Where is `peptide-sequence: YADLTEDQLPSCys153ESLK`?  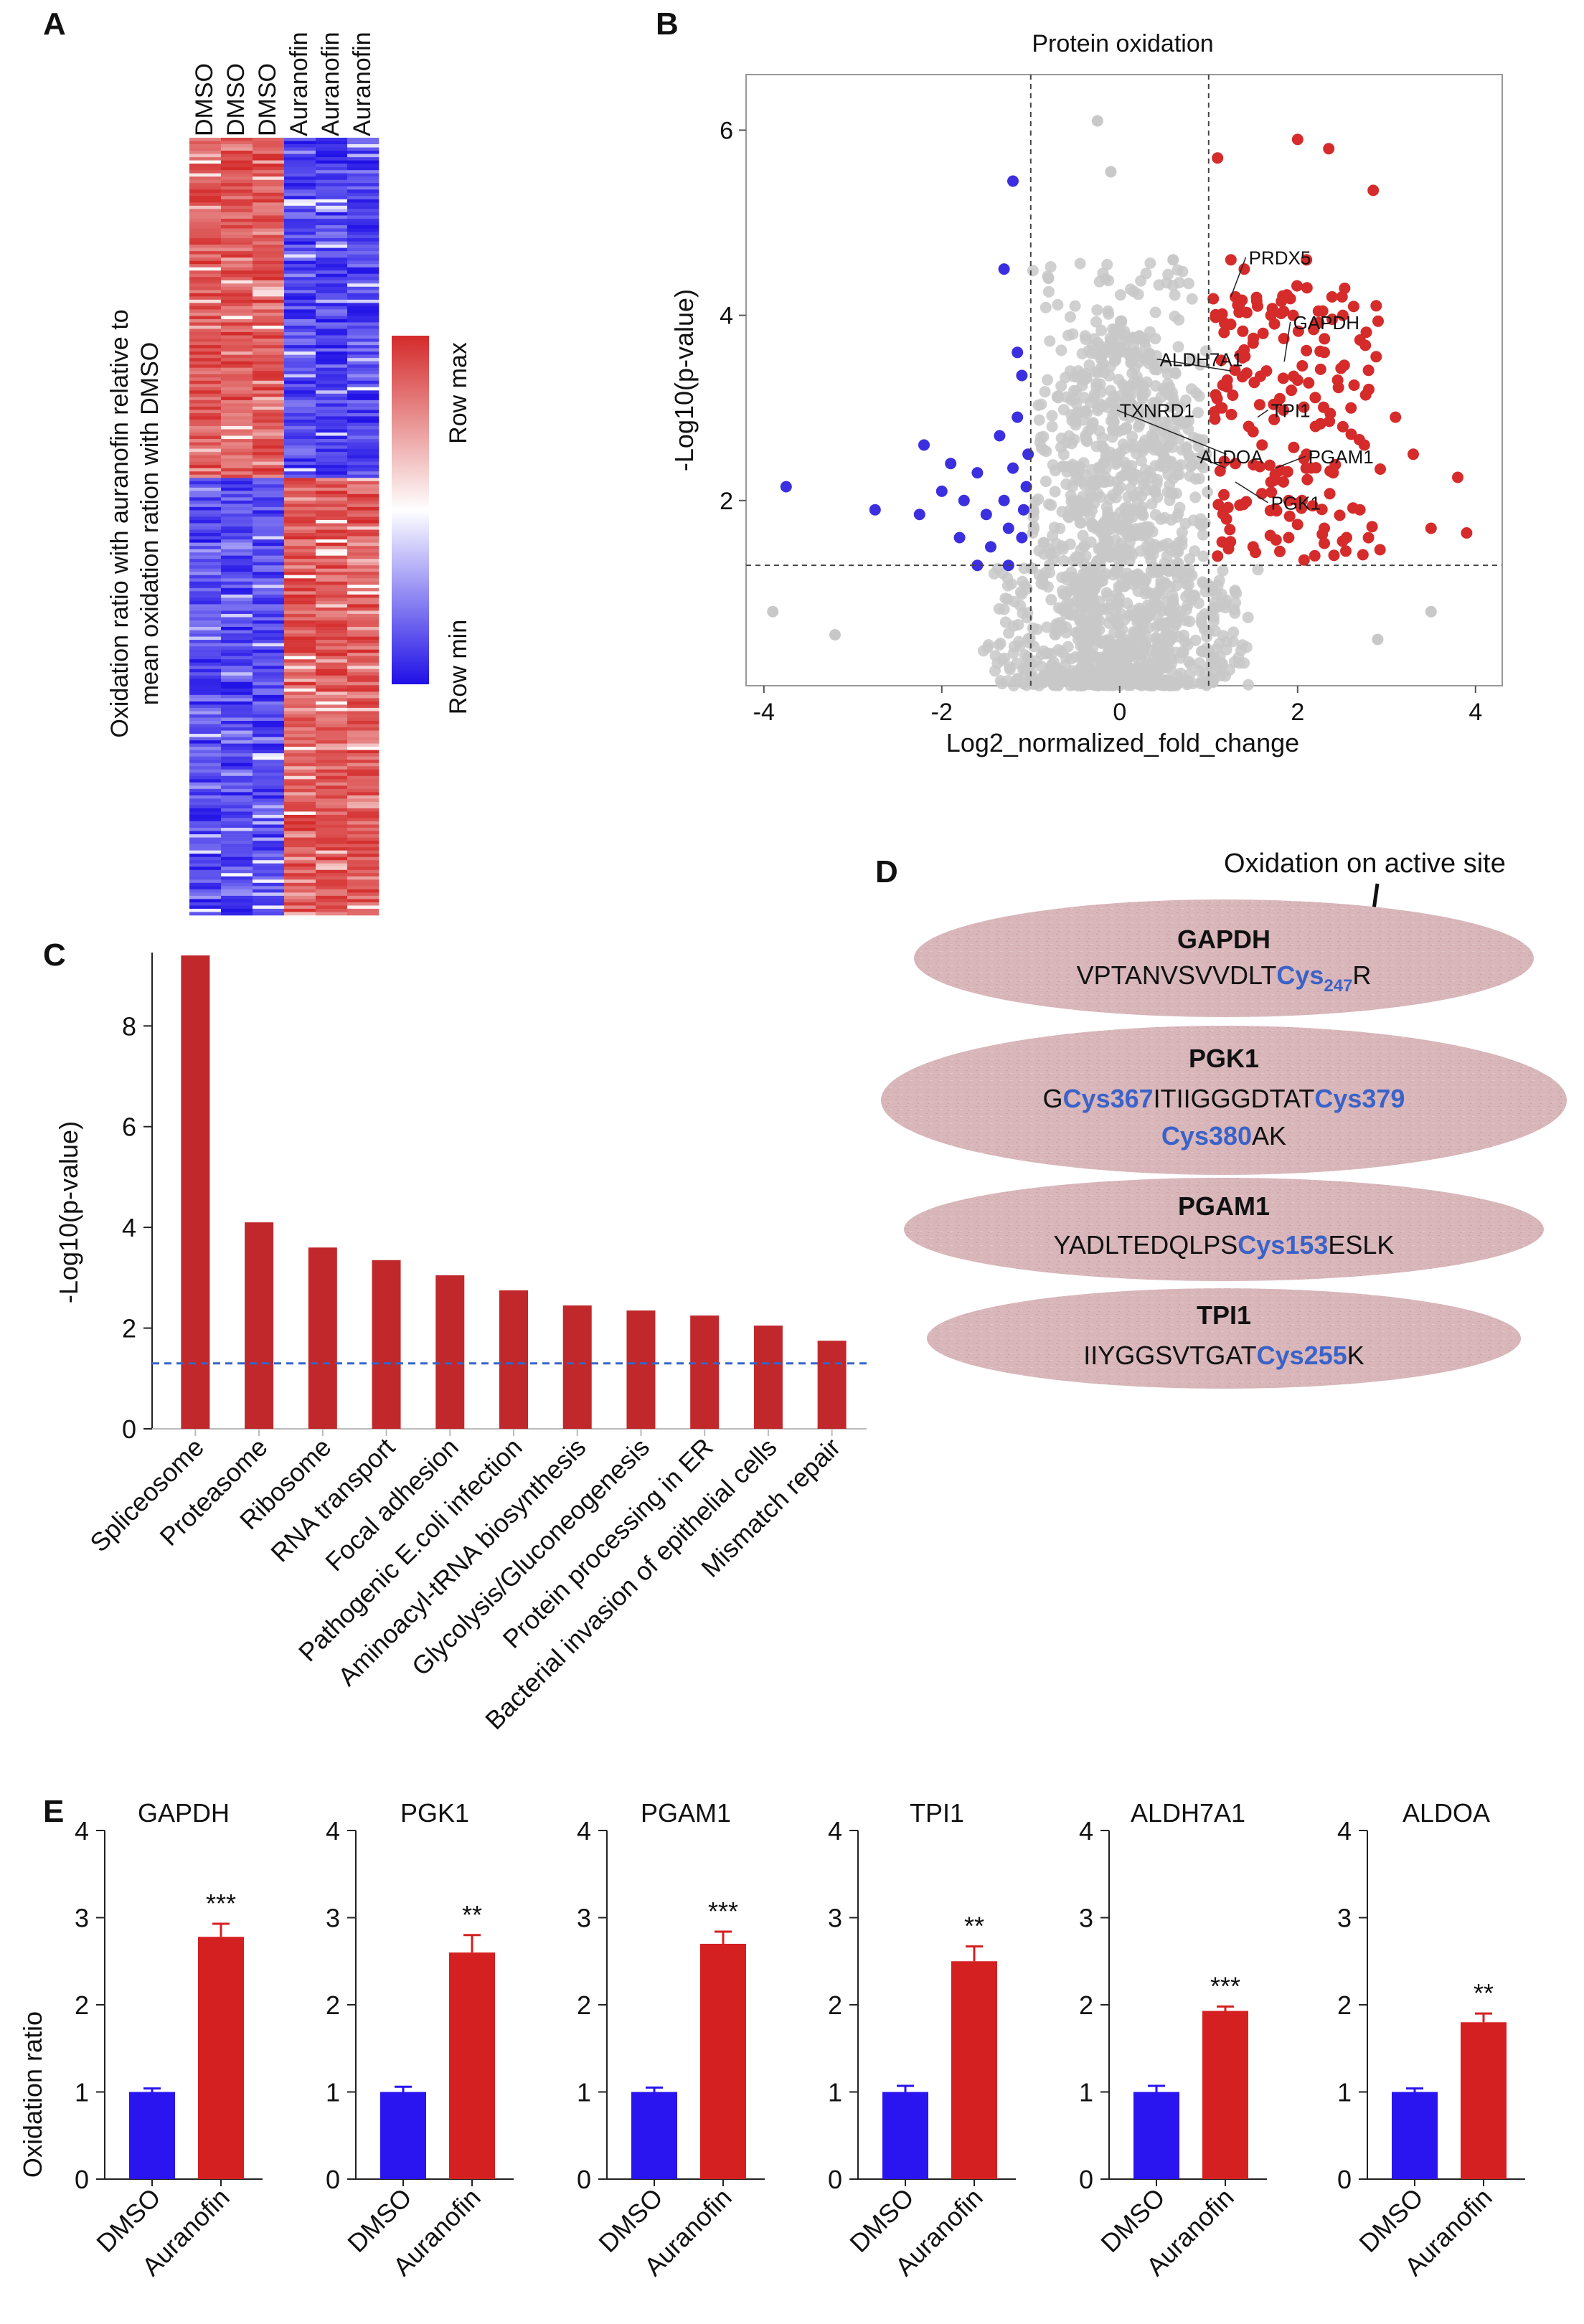
peptide-sequence: YADLTEDQLPSCys153ESLK is located at coordinates (1224, 1245).